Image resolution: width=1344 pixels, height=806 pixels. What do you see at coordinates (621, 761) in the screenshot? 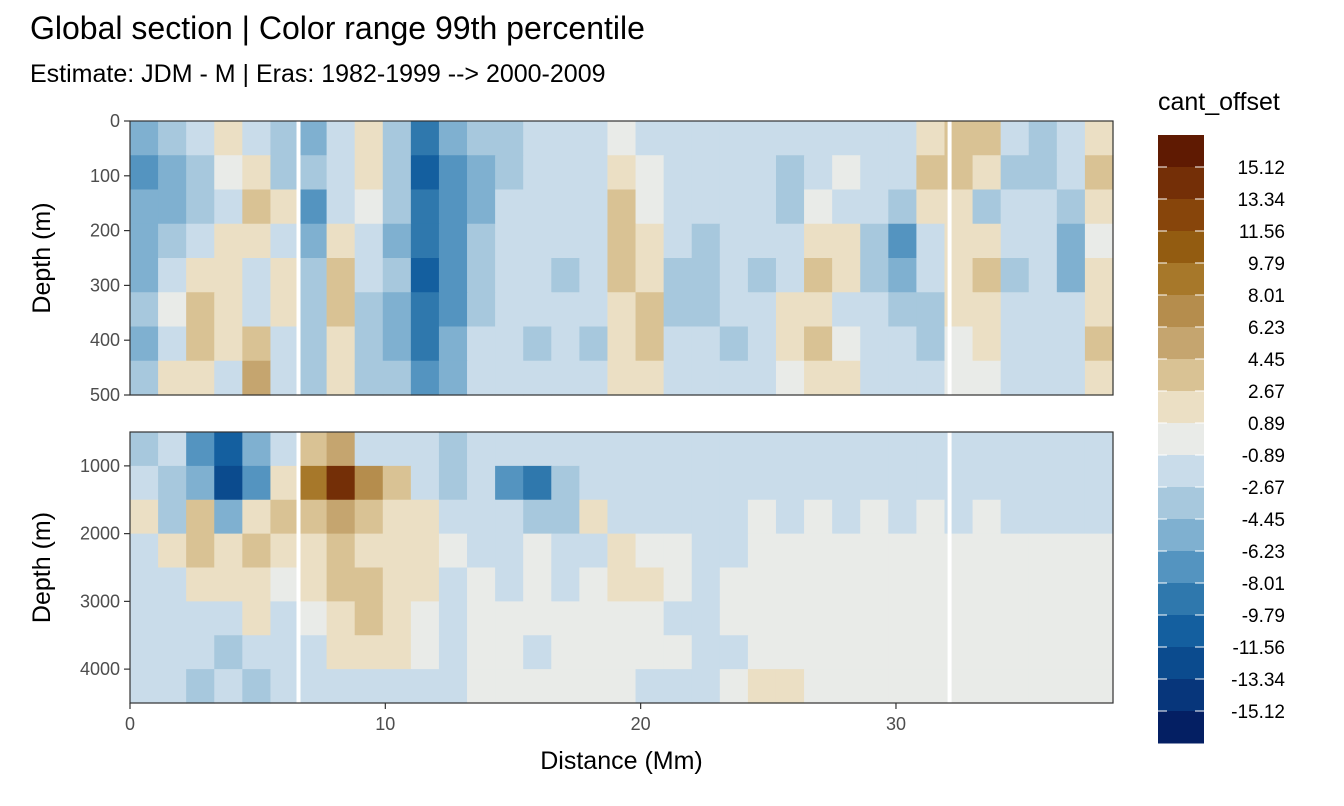
I see `x-axis-title: Distance (Mm)` at bounding box center [621, 761].